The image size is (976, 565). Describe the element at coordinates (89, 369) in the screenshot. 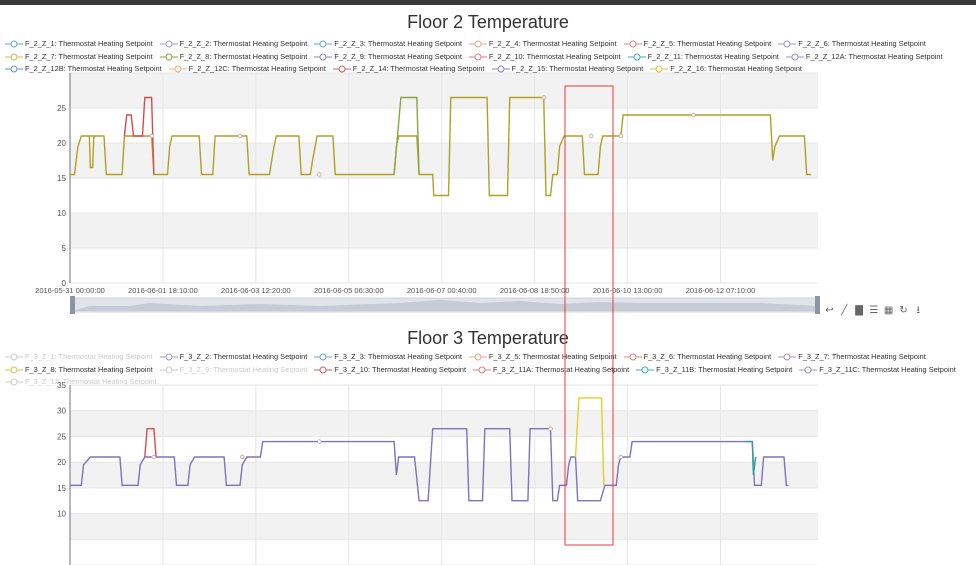

I see `legend-label: F_3_Z_8: Thermostat Heating Setpoint` at that location.